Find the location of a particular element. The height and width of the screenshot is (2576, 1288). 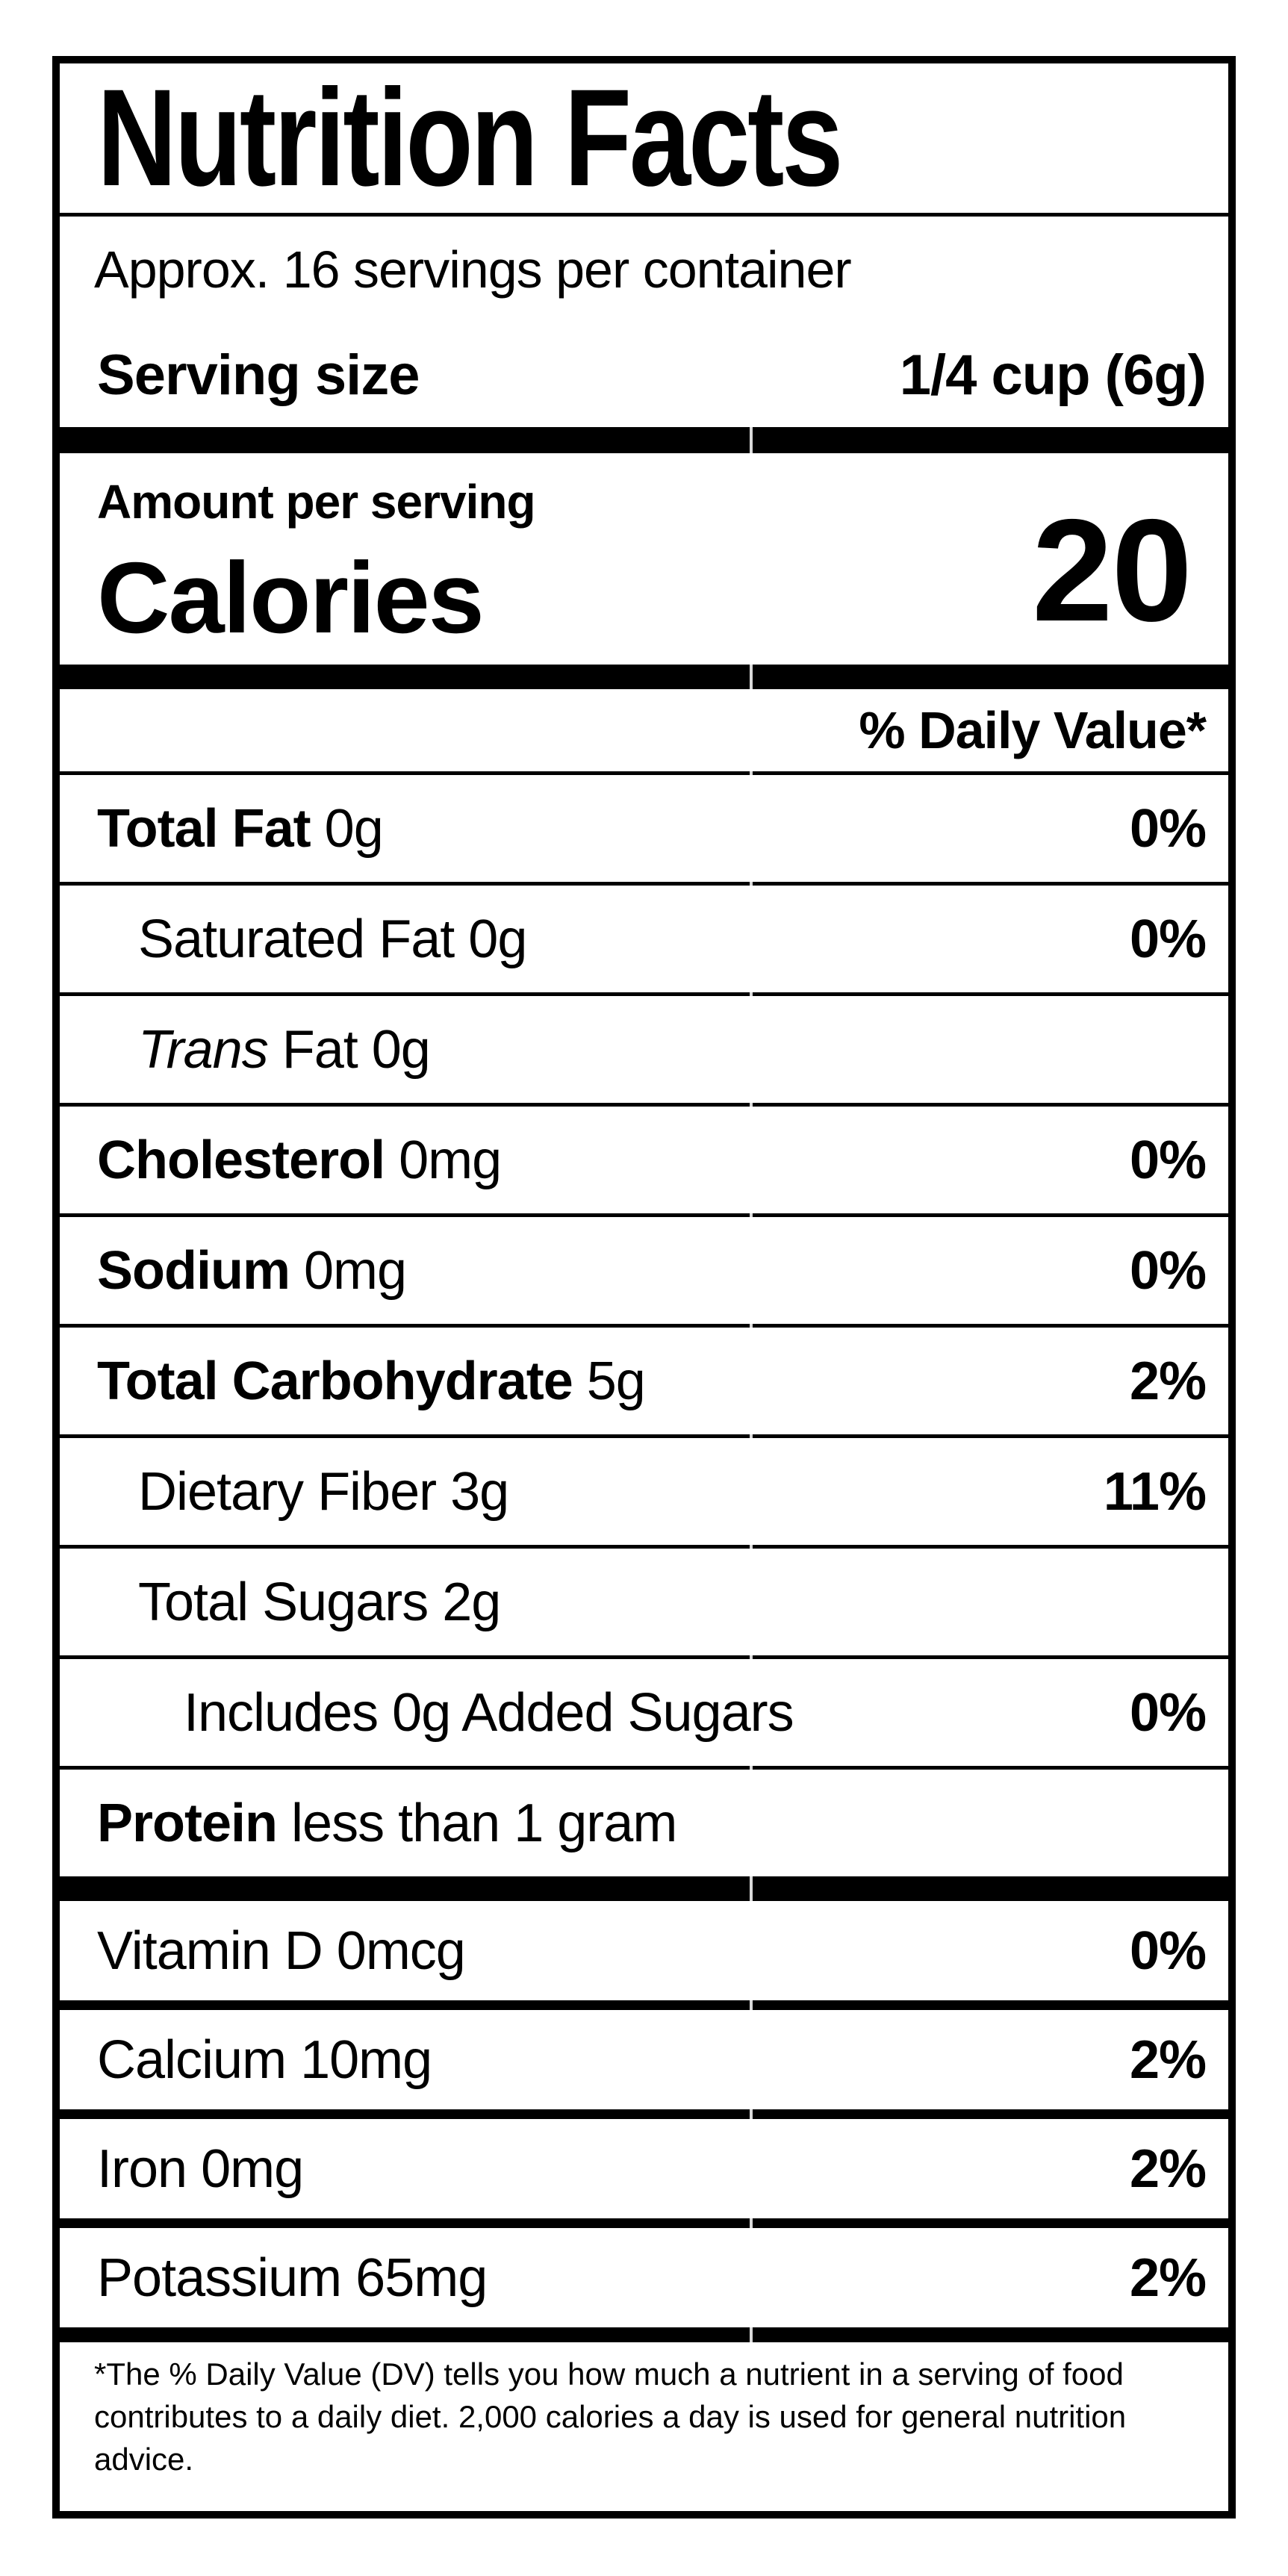

vitamin-amount: 10mg is located at coordinates (359, 2059).